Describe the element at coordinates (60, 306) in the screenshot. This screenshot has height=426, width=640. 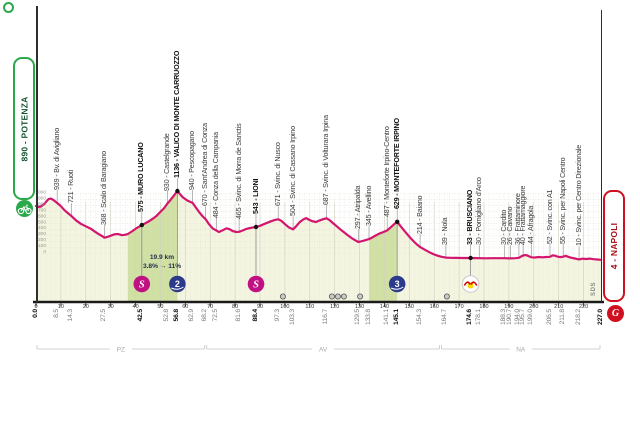
I see `km-tick-label: 10` at that location.